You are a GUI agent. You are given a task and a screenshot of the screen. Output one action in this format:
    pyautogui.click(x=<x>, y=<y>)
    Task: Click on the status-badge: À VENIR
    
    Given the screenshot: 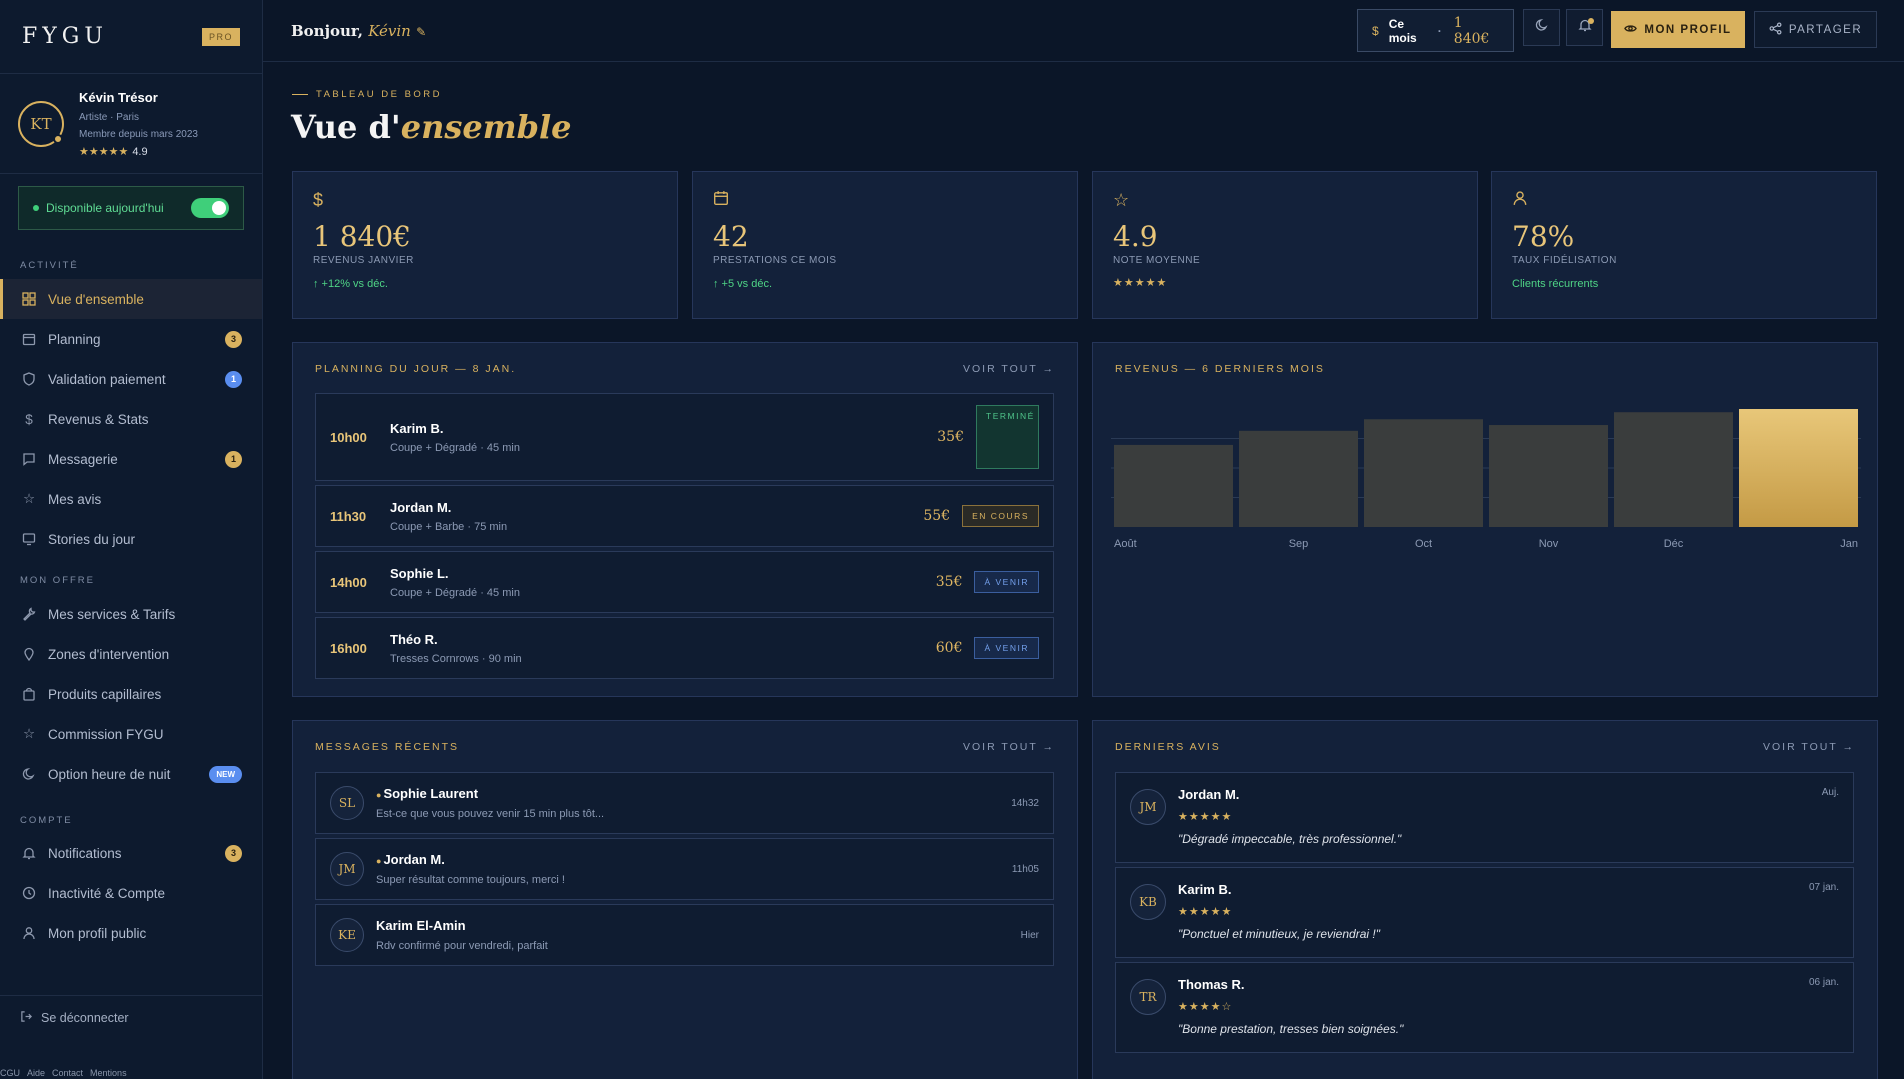 What is the action you would take?
    pyautogui.click(x=1006, y=582)
    